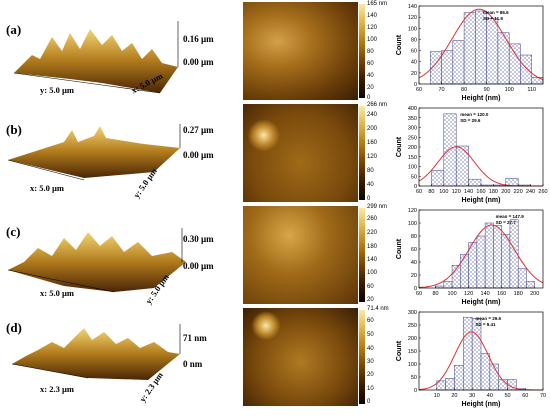 The image size is (550, 417). I want to click on colorbar-c, so click(362, 255).